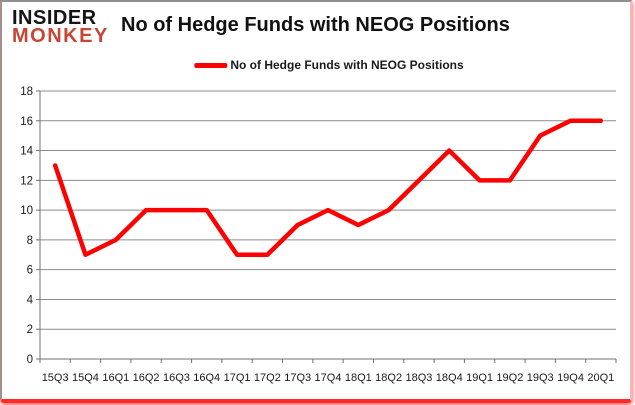  Describe the element at coordinates (479, 378) in the screenshot. I see `x-tick-label: 19Q1` at that location.